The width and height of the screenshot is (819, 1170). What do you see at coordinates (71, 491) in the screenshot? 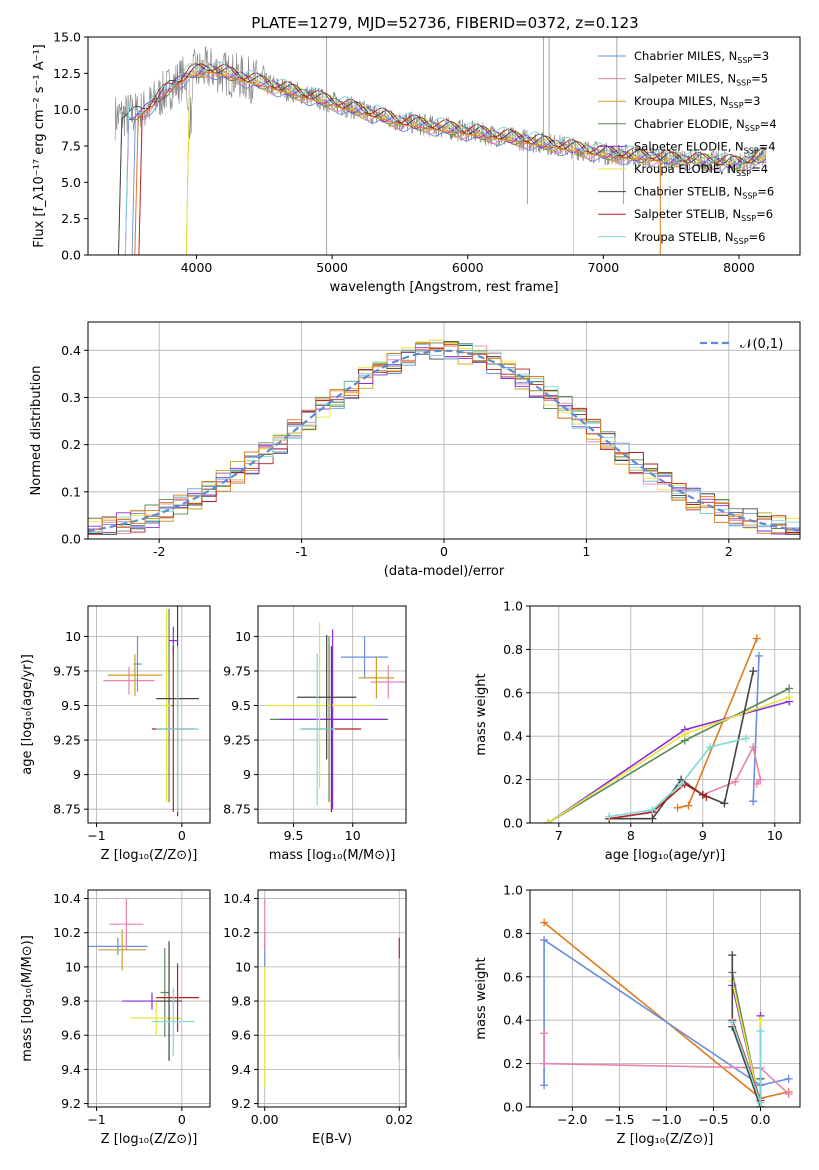
I see `y-tick-label: 0.1` at bounding box center [71, 491].